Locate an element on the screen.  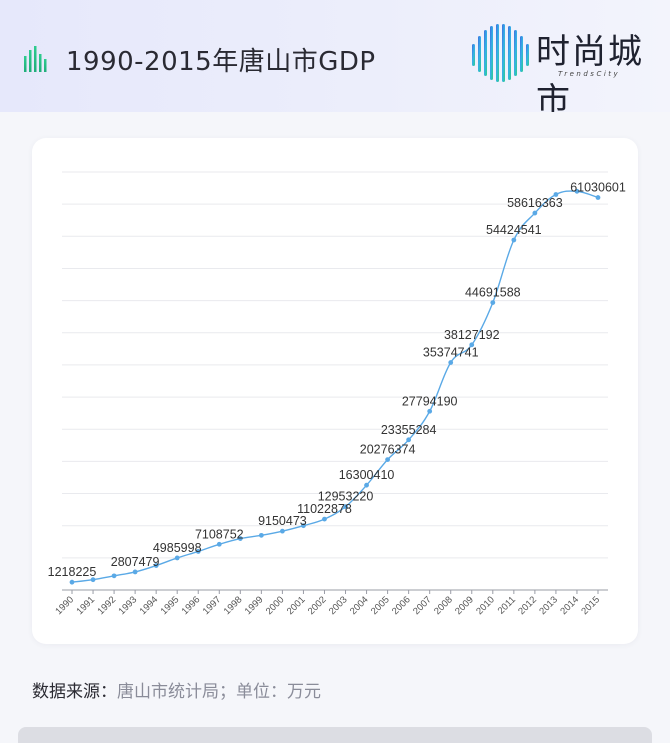
data-label: 20276374 is located at coordinates (388, 450).